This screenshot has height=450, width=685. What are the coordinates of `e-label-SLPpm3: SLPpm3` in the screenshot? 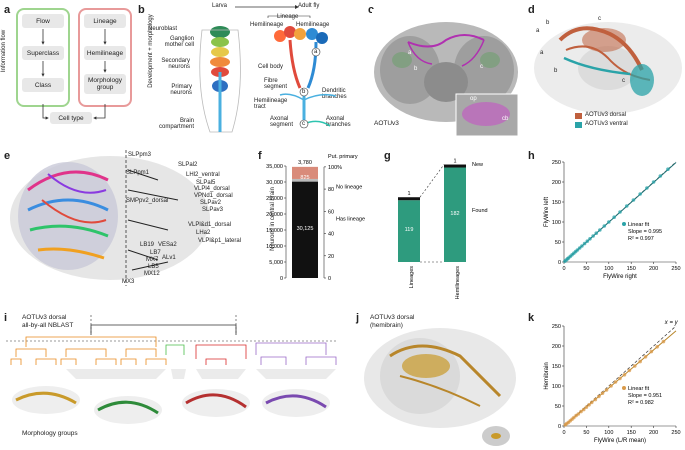 It's located at (140, 155).